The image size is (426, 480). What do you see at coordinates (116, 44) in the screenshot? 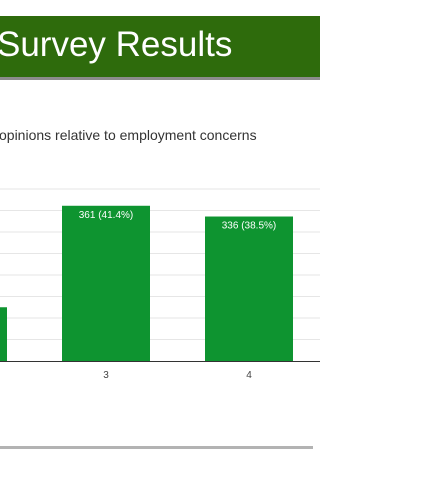
I see `page-title: Survey Results` at bounding box center [116, 44].